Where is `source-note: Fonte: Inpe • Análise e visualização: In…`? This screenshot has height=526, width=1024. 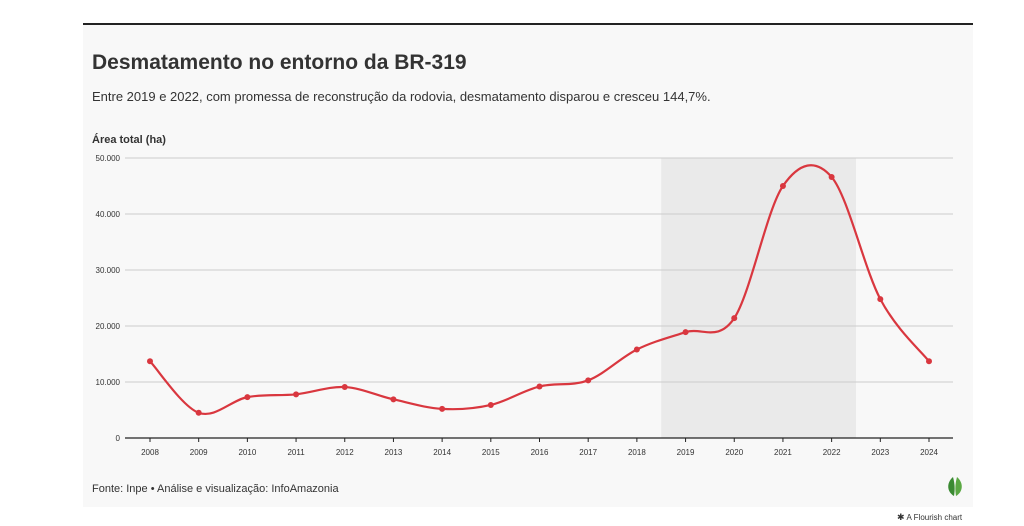
source-note: Fonte: Inpe • Análise e visualização: In… is located at coordinates (215, 489).